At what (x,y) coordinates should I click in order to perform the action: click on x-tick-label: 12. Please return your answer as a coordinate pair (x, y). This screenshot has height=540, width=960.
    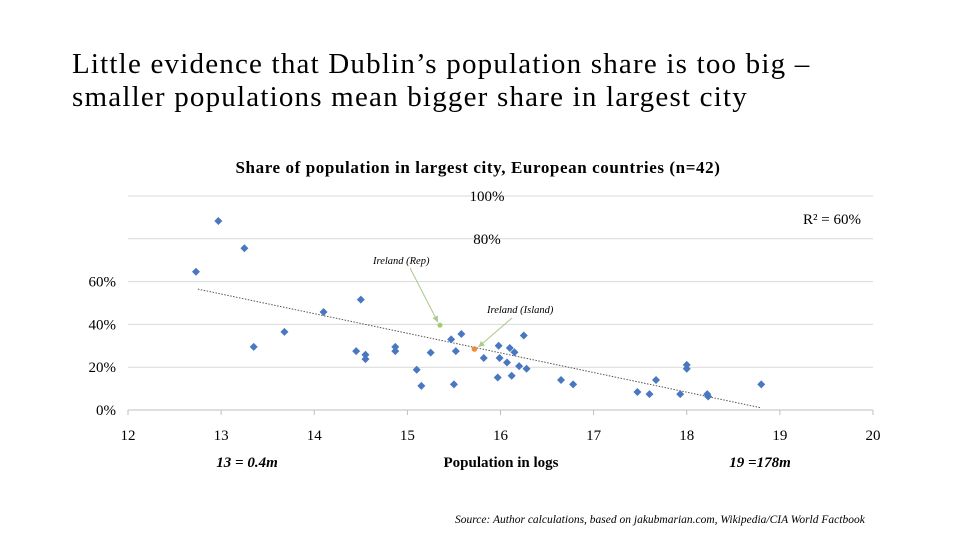
    Looking at the image, I should click on (128, 436).